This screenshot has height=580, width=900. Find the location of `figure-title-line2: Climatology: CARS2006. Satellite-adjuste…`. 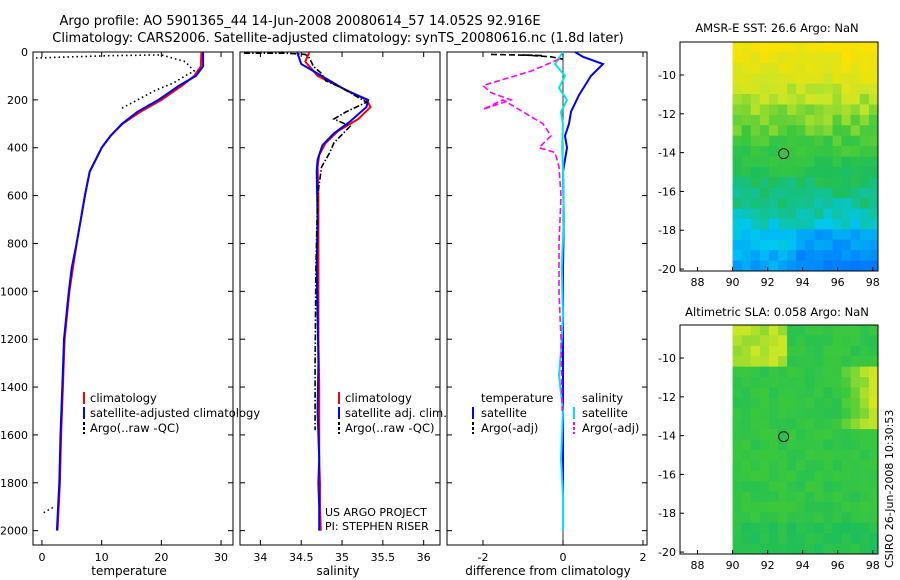

figure-title-line2: Climatology: CARS2006. Satellite-adjuste… is located at coordinates (338, 38).